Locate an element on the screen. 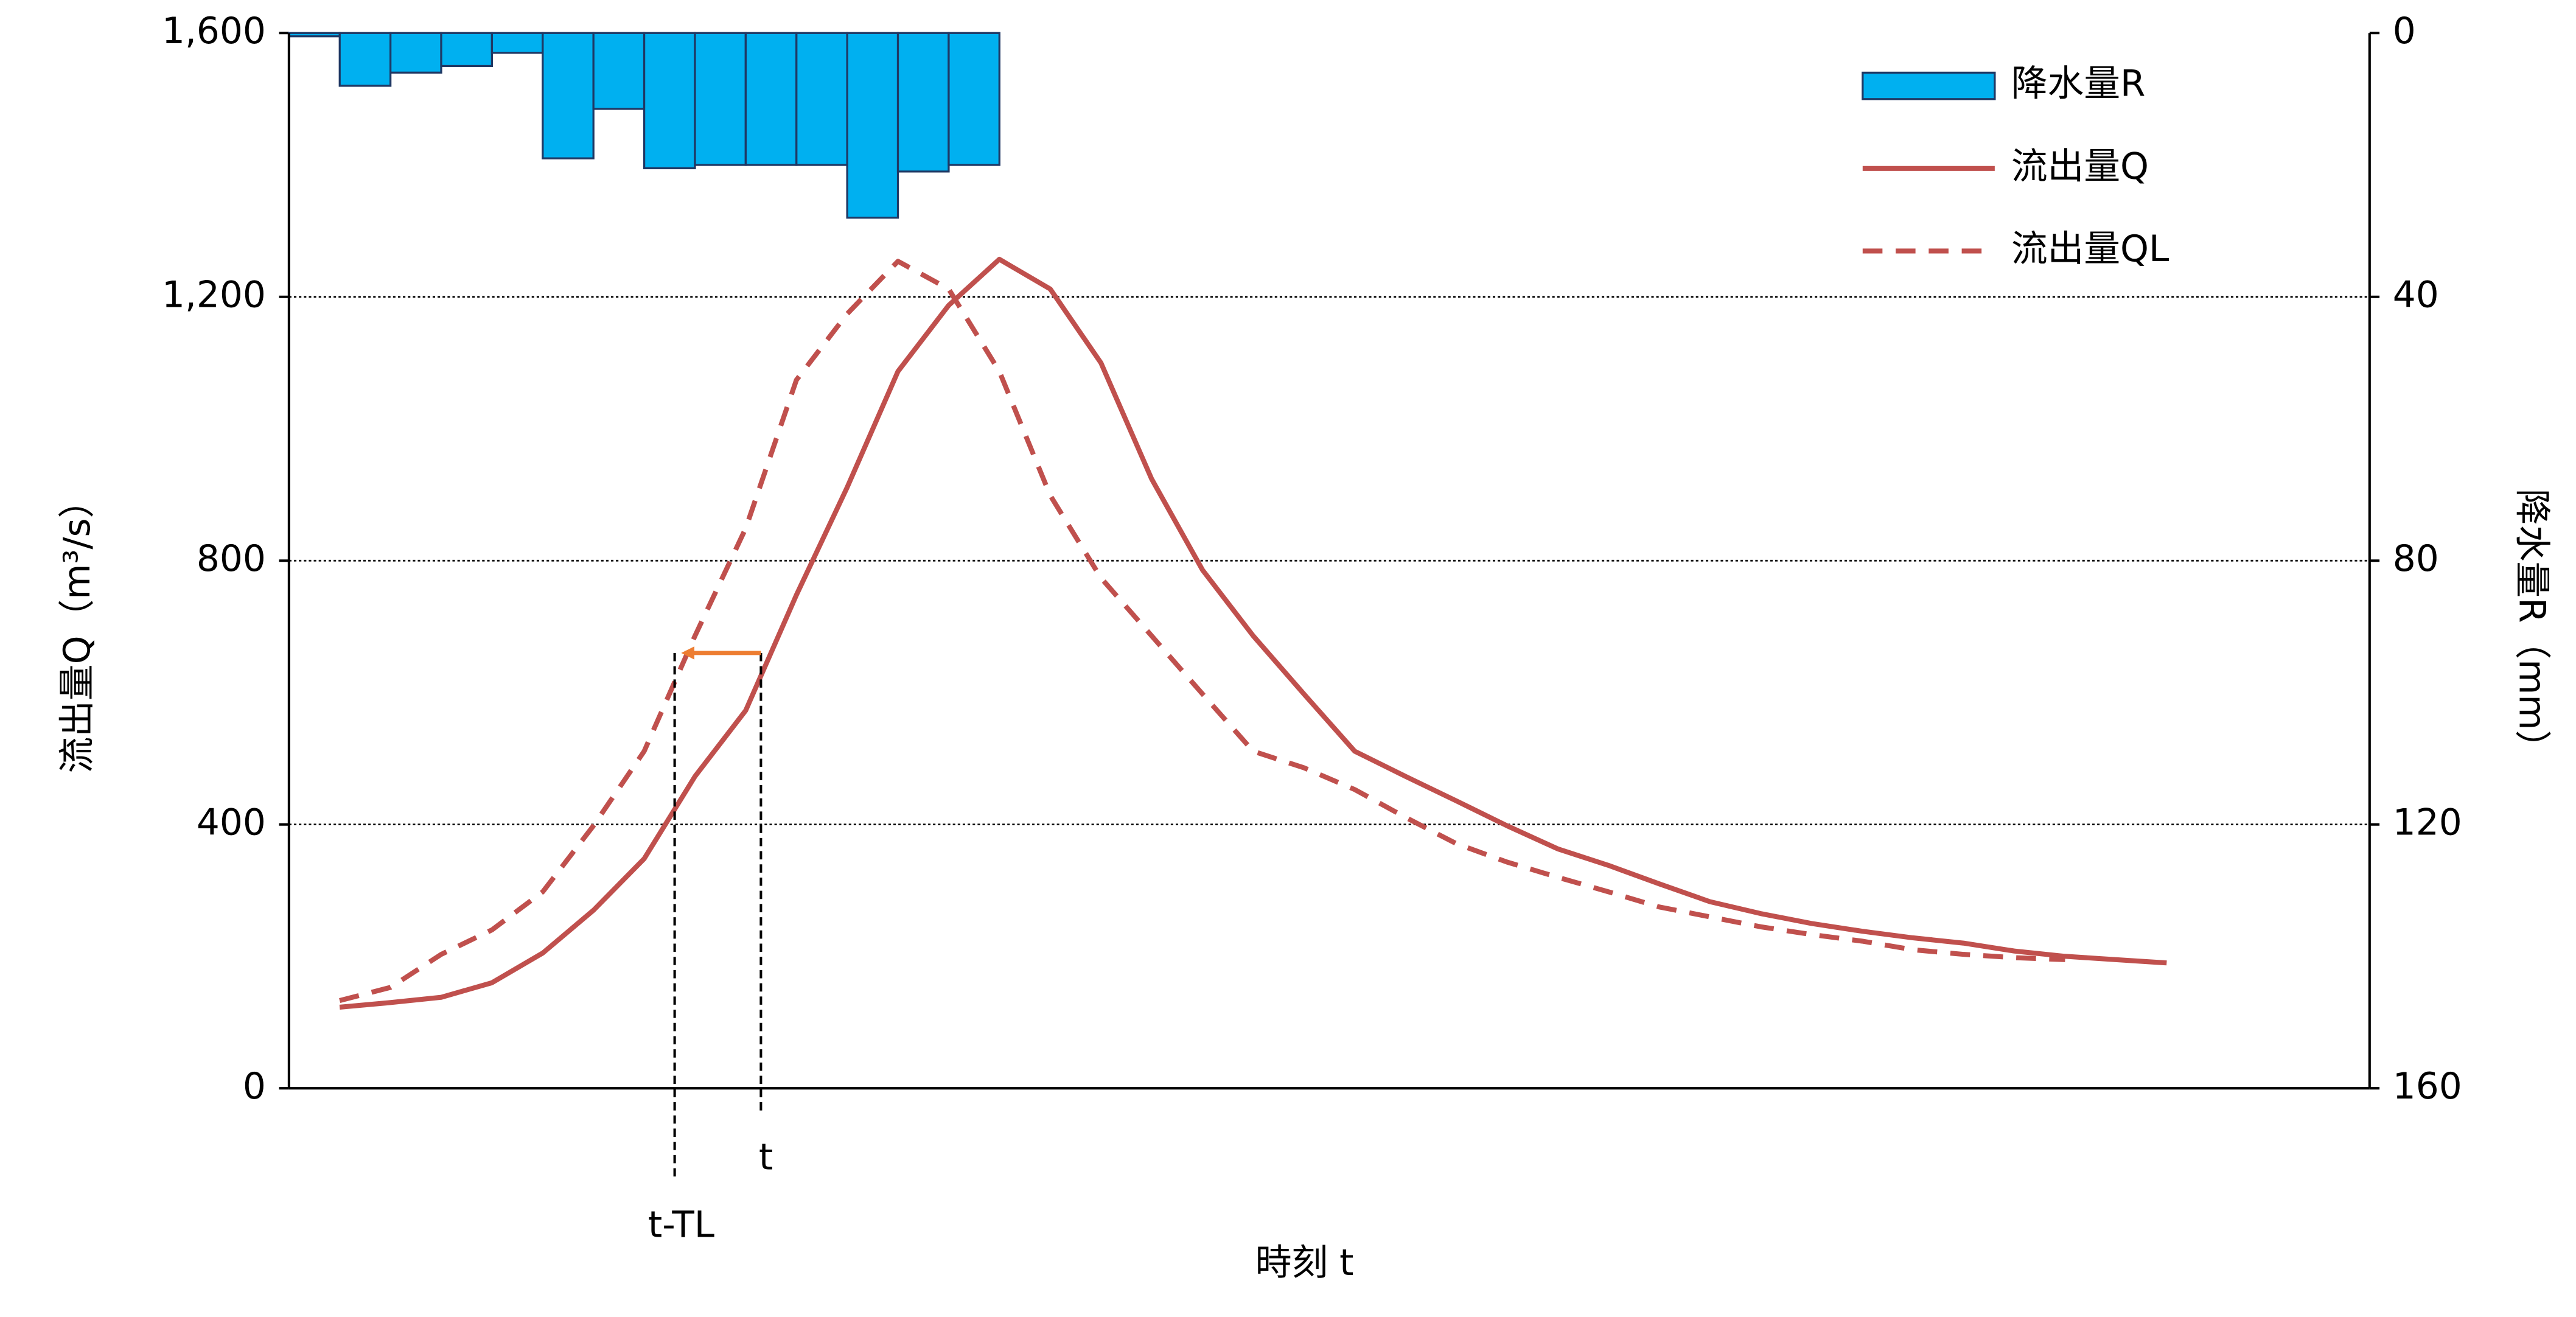 The width and height of the screenshot is (2576, 1317). x-axis-label: 時刻 t is located at coordinates (1304, 1263).